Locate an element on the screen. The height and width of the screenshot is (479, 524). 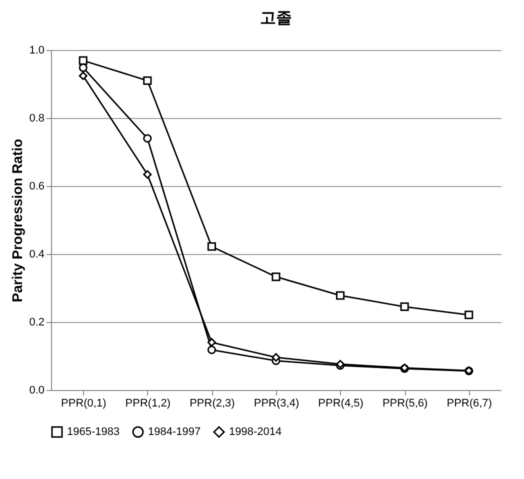
y-tick-label: 0.8 is located at coordinates (36, 118).